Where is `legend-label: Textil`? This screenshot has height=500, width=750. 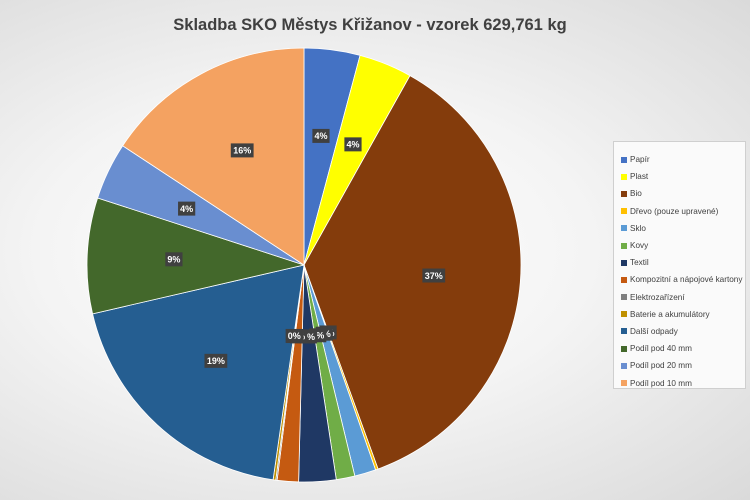
legend-label: Textil is located at coordinates (639, 263).